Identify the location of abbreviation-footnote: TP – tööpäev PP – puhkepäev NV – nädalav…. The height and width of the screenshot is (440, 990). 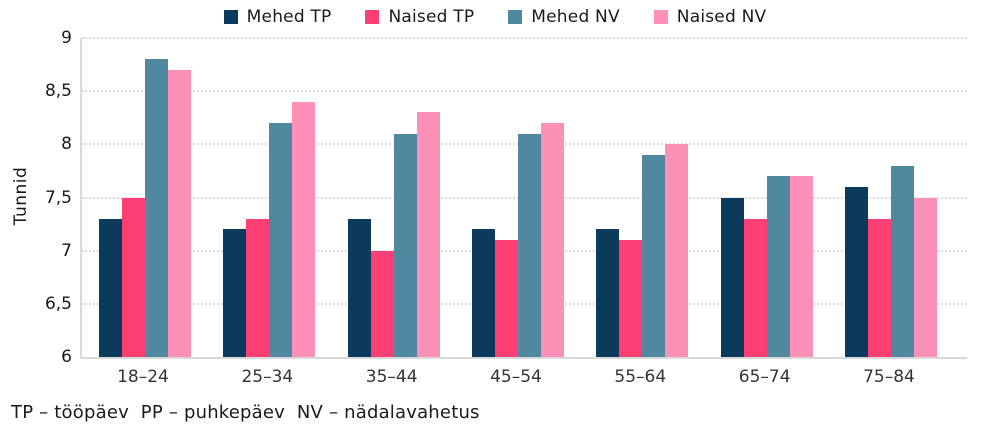
(245, 412).